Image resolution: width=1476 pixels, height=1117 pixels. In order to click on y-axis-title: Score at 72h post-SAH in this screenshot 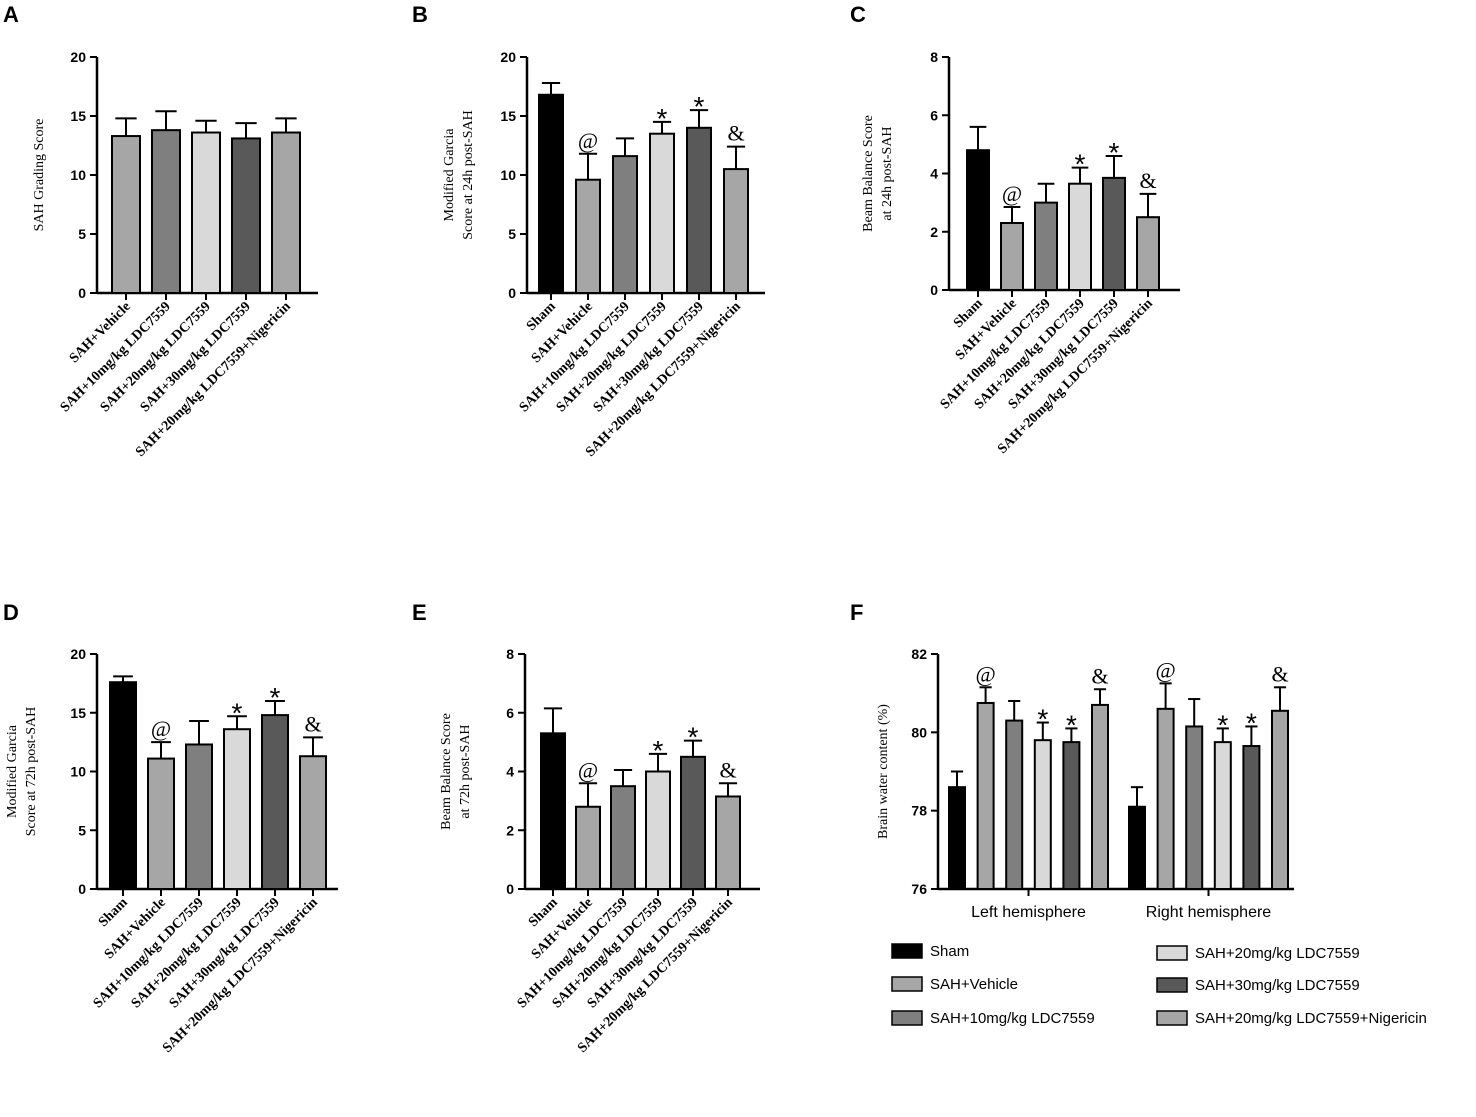, I will do `click(31, 772)`.